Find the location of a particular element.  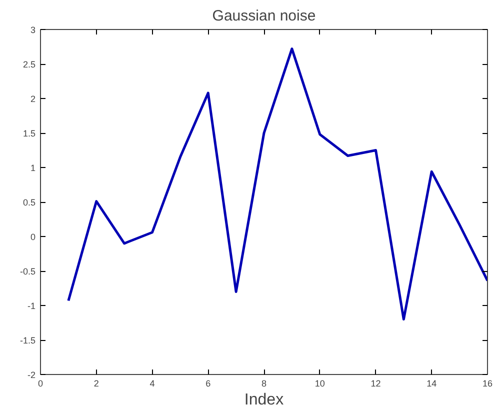

y-tick-label: -0.5 is located at coordinates (28, 271).